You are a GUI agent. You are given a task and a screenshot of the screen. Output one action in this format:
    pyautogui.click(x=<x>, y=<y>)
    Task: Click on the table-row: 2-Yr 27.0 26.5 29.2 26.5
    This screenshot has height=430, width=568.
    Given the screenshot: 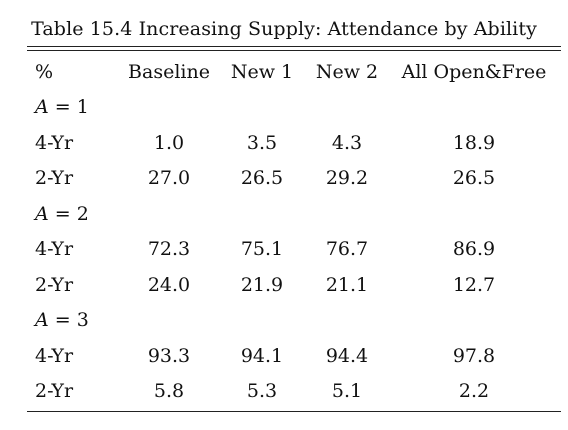 What is the action you would take?
    pyautogui.click(x=294, y=179)
    